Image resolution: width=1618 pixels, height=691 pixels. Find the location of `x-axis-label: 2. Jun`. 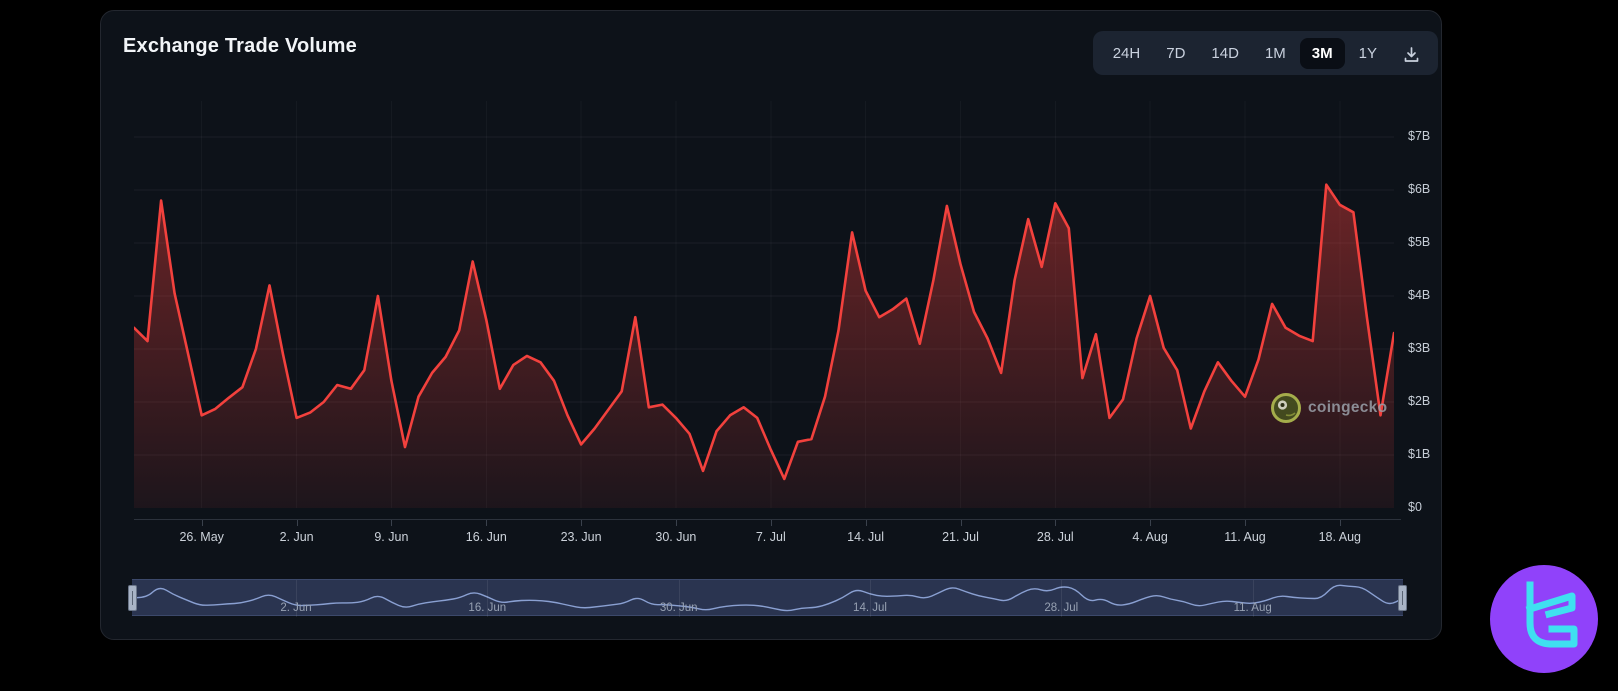

x-axis-label: 2. Jun is located at coordinates (296, 537).